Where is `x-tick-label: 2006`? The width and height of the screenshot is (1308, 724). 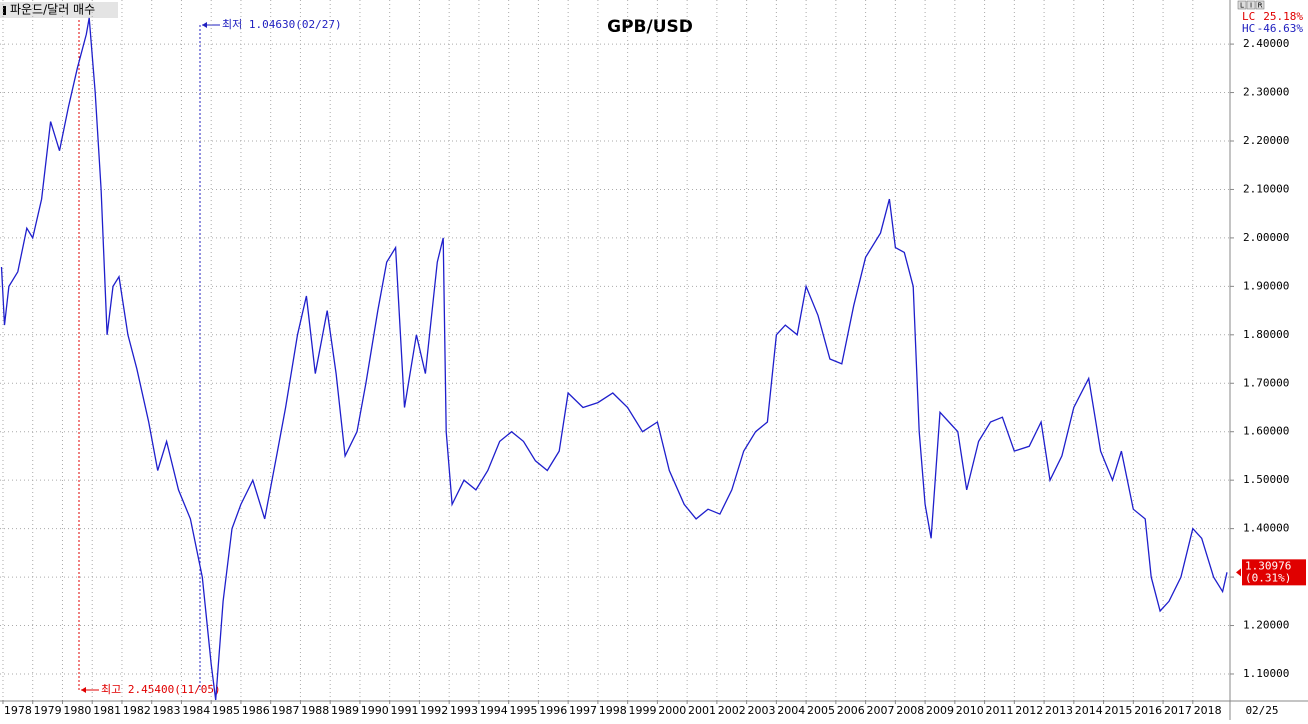 x-tick-label: 2006 is located at coordinates (851, 710).